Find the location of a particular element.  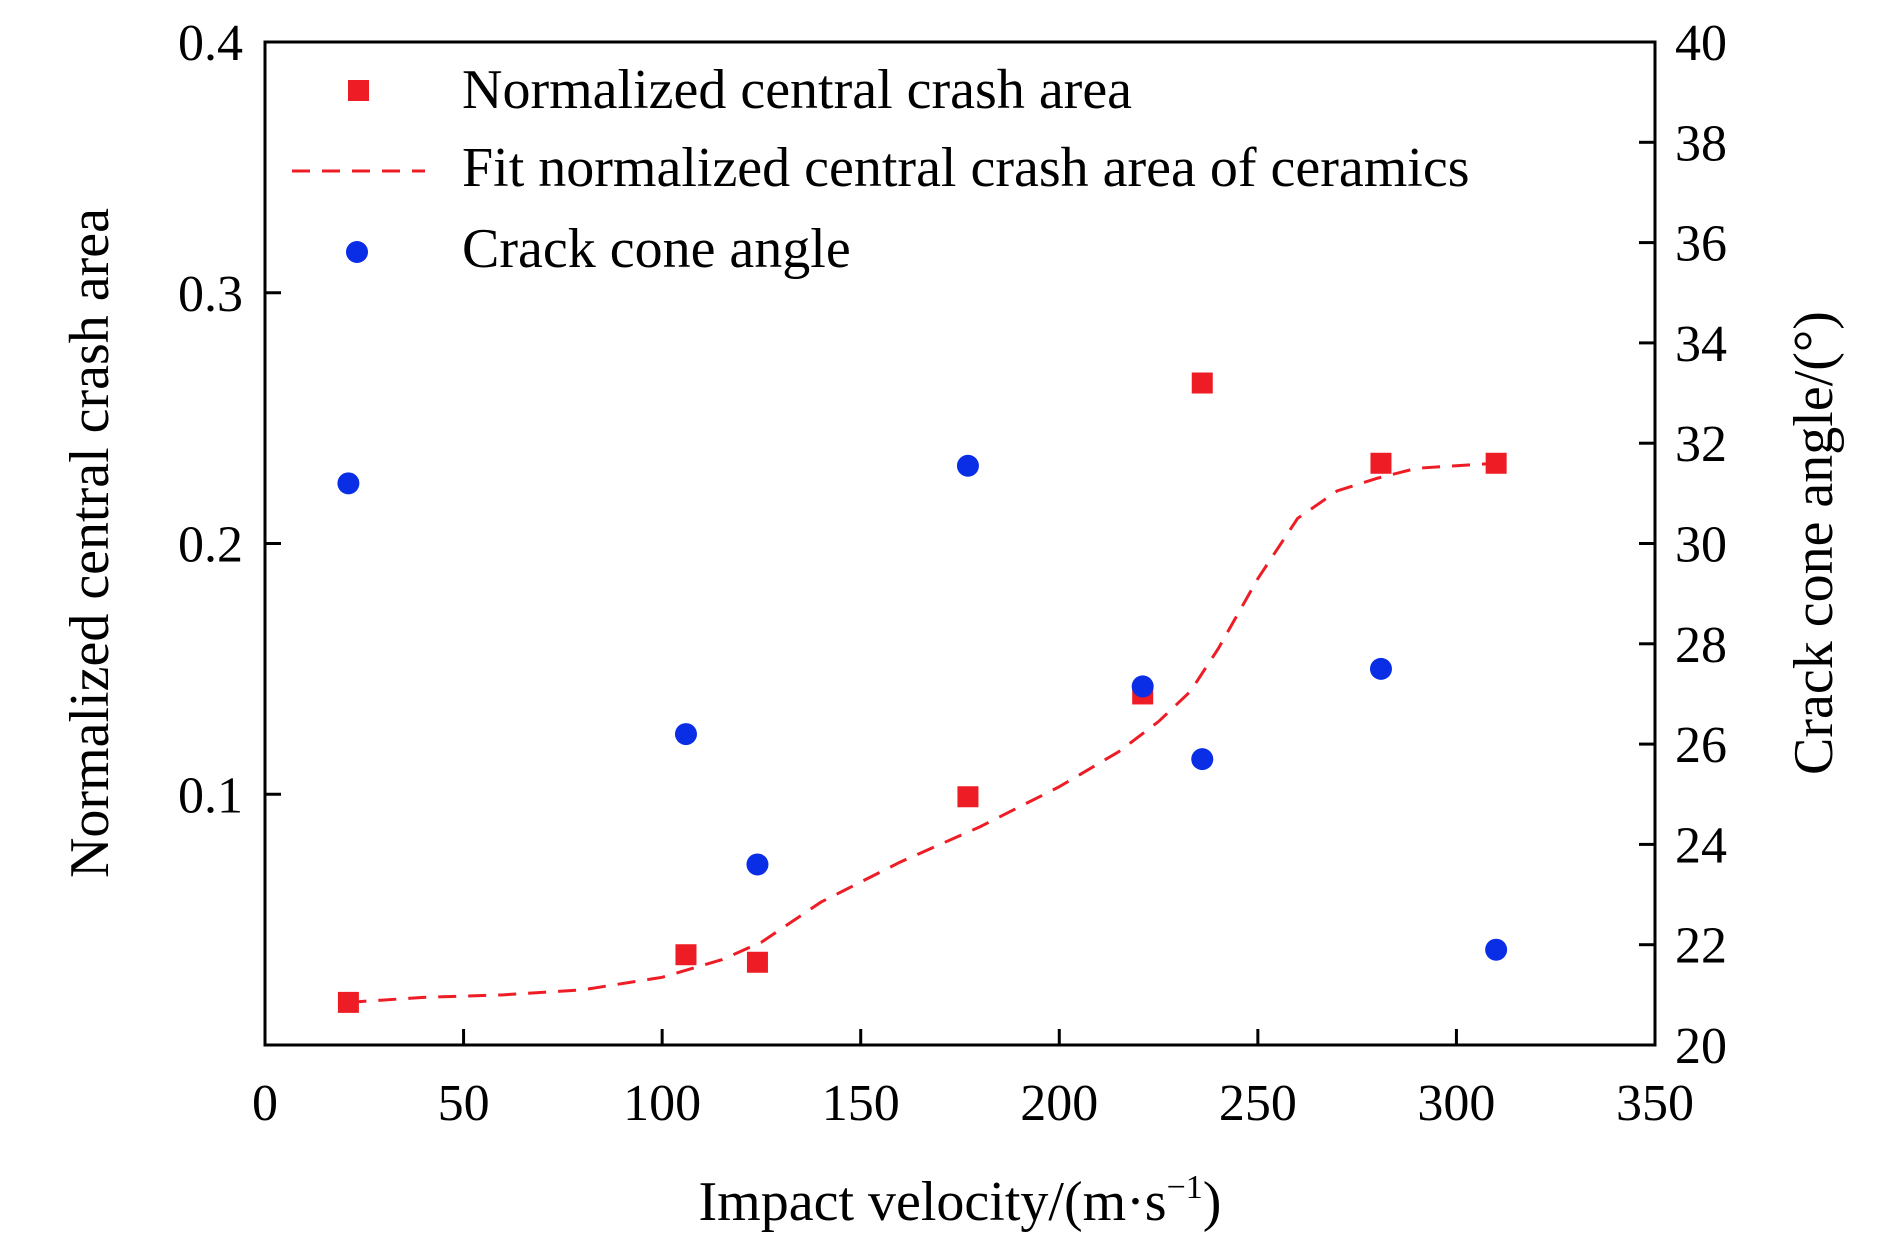

x-tick-label: 300 is located at coordinates (1456, 1103).